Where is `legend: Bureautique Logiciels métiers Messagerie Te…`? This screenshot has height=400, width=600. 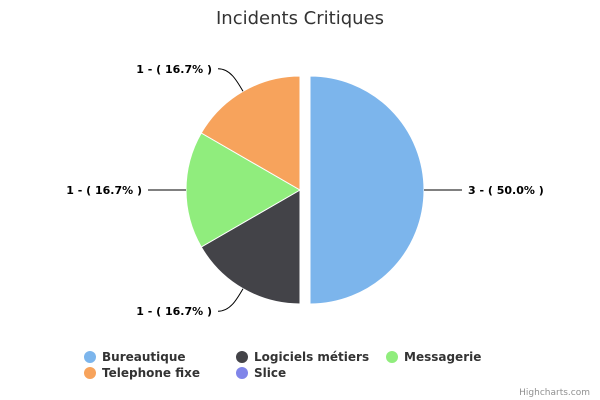 legend: Bureautique Logiciels métiers Messagerie Te… is located at coordinates (282, 365).